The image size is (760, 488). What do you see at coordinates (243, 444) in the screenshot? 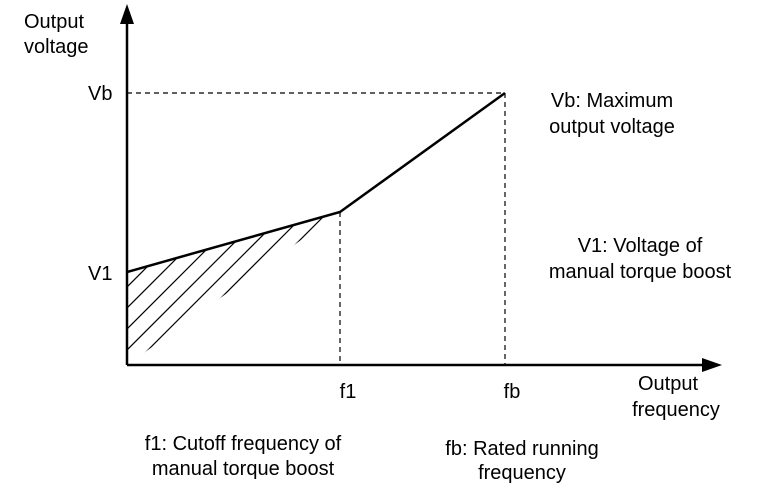
I see `note: f1: Cutoff frequency of` at bounding box center [243, 444].